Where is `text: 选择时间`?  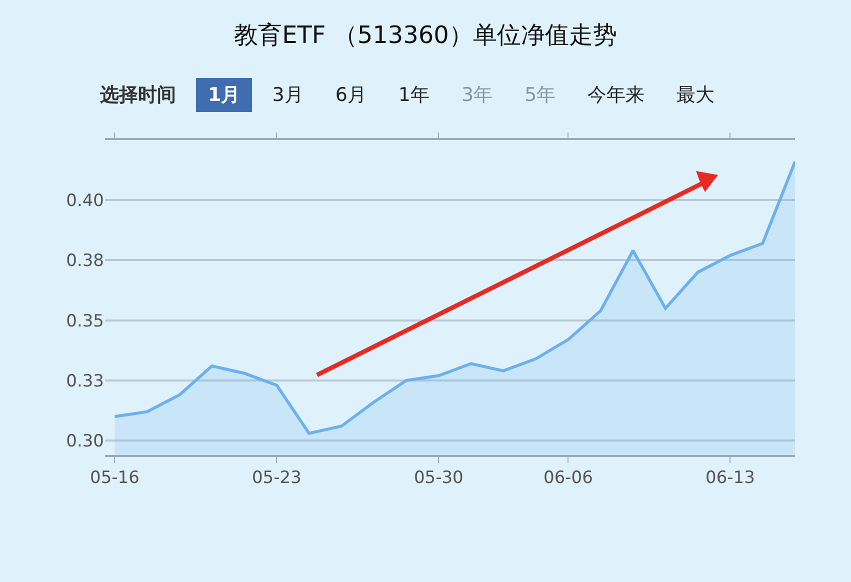
text: 选择时间 is located at coordinates (138, 95).